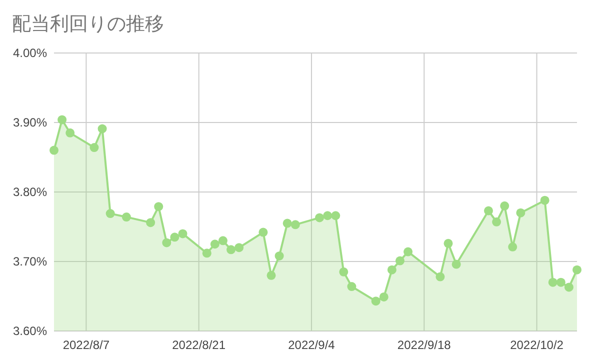  I want to click on y-tick-label: 3.80%, so click(30, 192).